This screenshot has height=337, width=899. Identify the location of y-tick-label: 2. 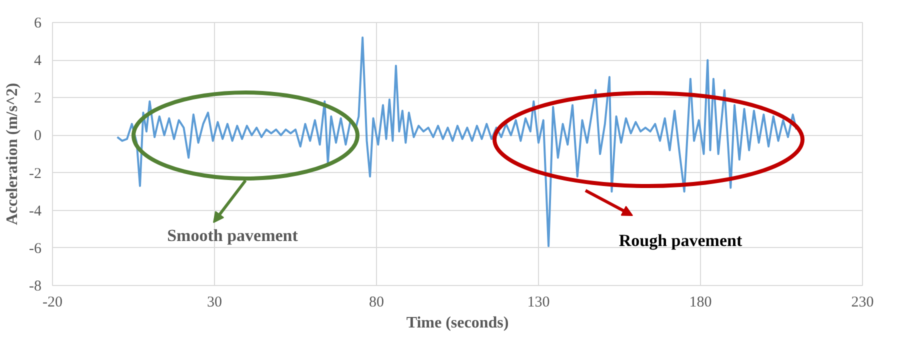
(38, 98).